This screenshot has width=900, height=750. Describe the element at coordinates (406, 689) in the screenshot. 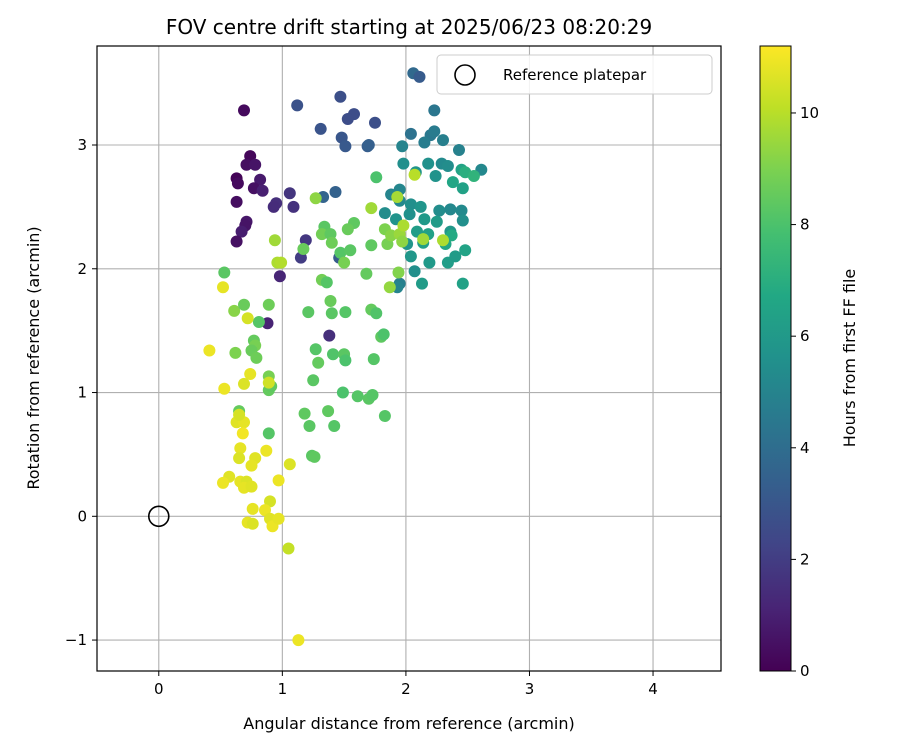

I see `x-tick-label: 2` at that location.